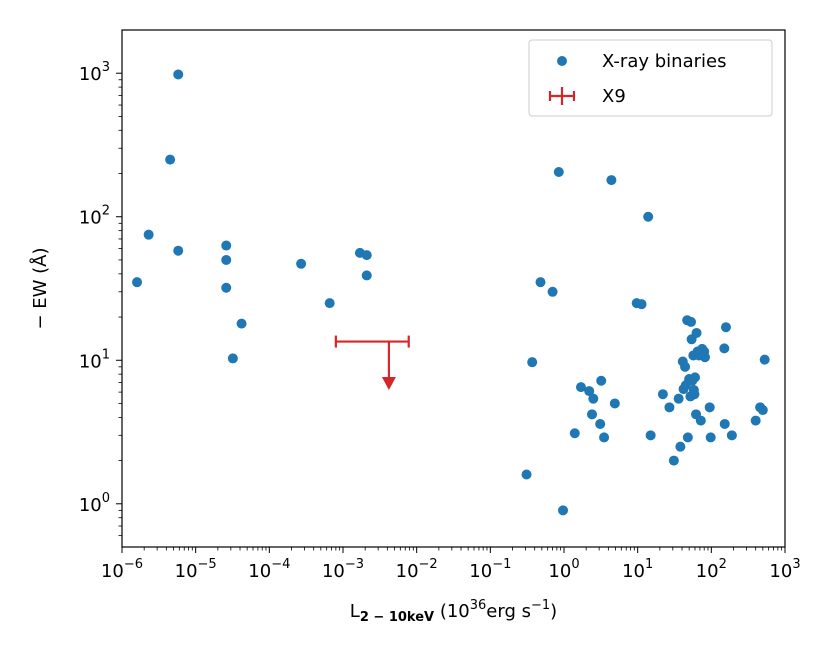 Image resolution: width=830 pixels, height=664 pixels. Describe the element at coordinates (94, 72) in the screenshot. I see `y-tick-label: 10³` at that location.